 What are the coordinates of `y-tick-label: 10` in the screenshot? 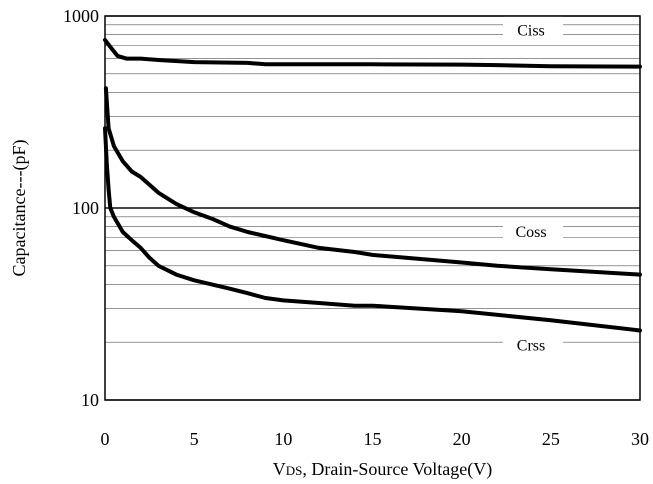 It's located at (90, 400).